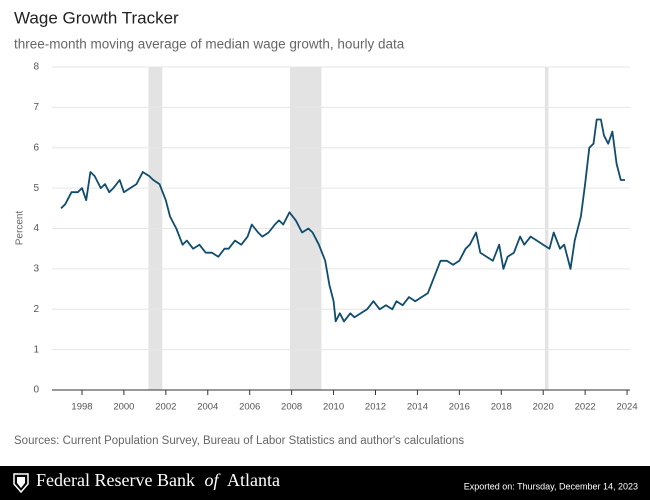 The width and height of the screenshot is (650, 500). What do you see at coordinates (96, 17) in the screenshot?
I see `chart-title: Wage Growth Tracker` at bounding box center [96, 17].